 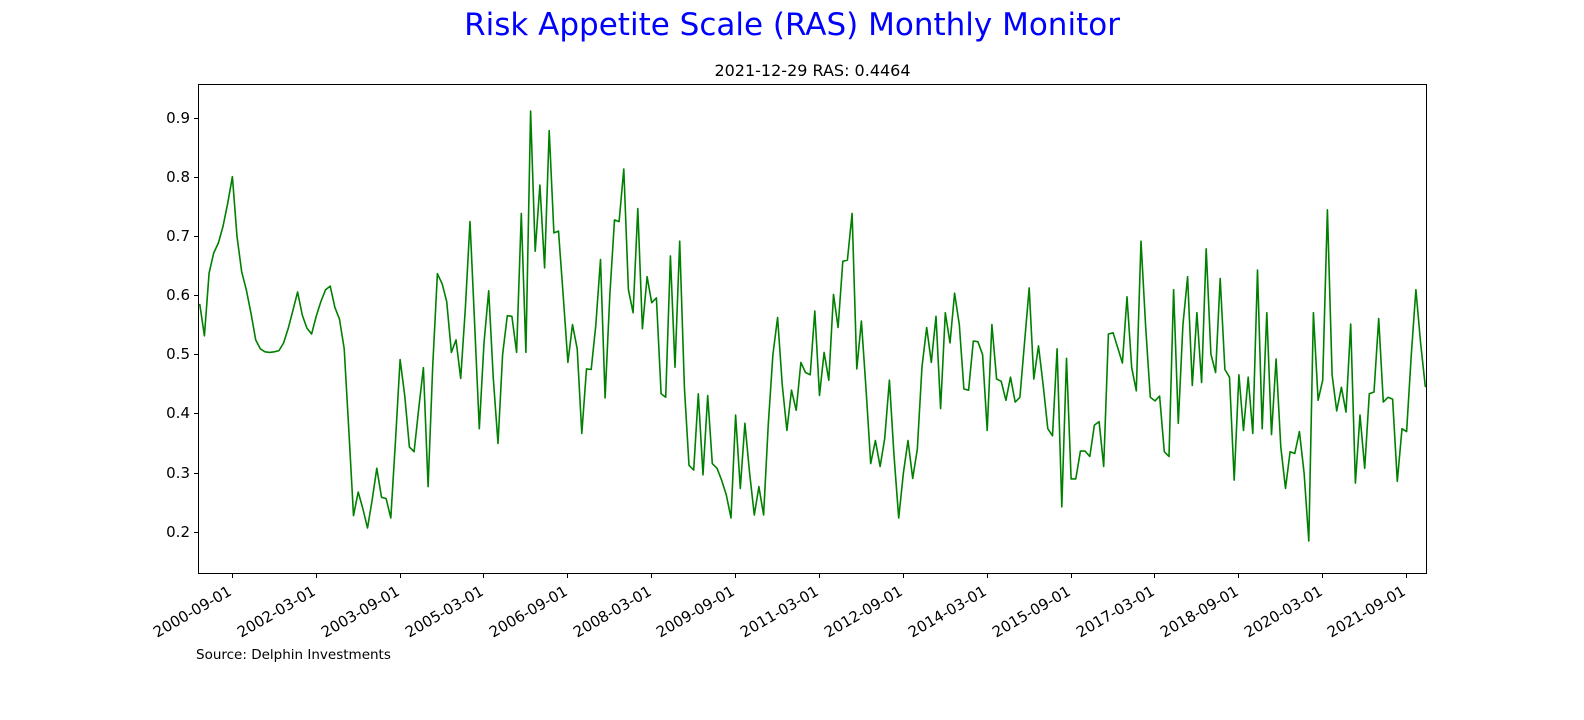 I want to click on y-tick-label: 0.6, so click(x=178, y=295).